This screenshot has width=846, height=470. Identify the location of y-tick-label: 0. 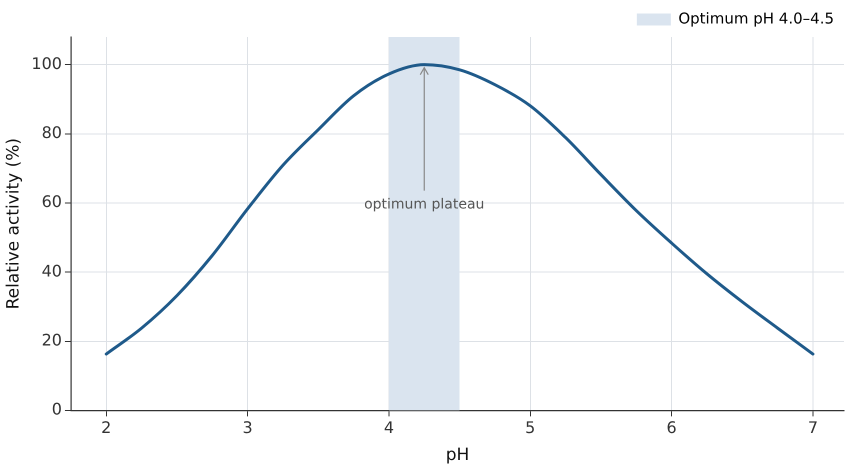
(57, 409).